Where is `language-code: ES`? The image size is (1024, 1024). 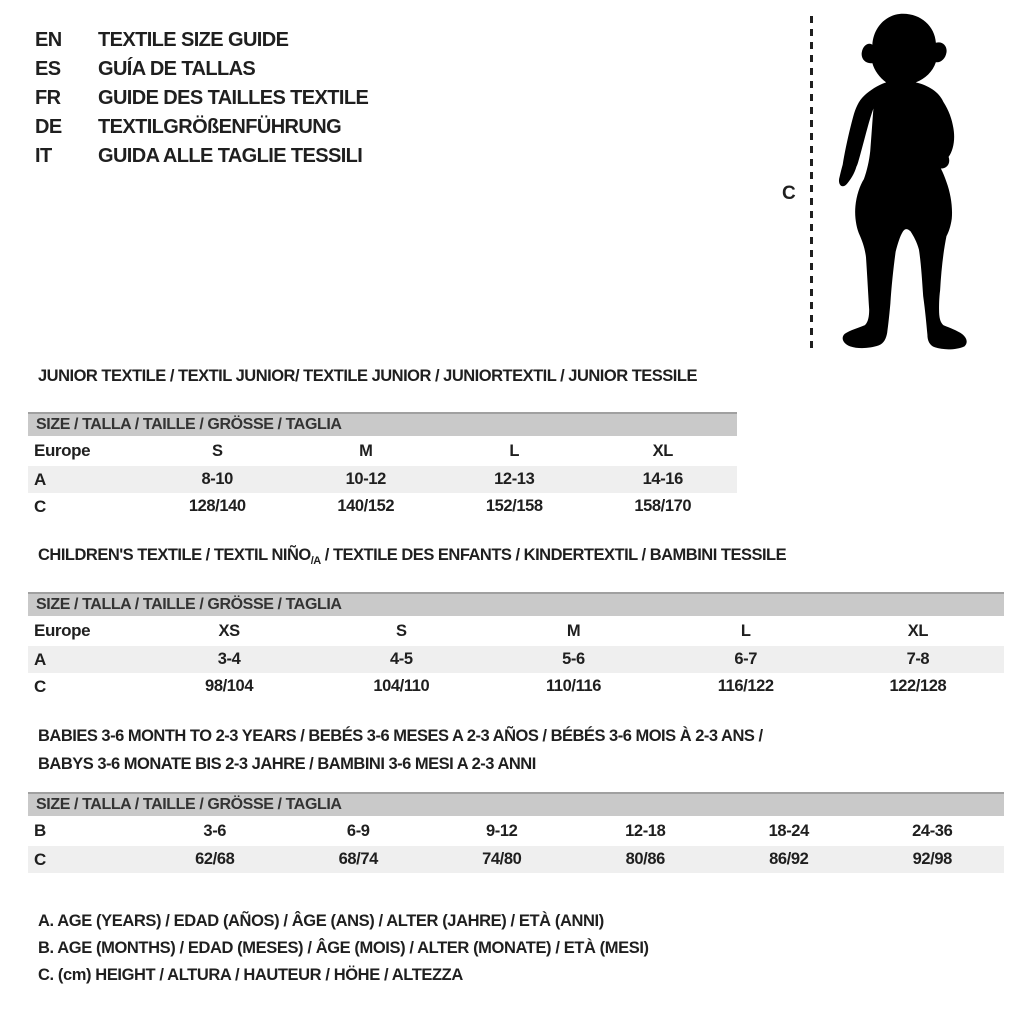
language-code: ES is located at coordinates (48, 69).